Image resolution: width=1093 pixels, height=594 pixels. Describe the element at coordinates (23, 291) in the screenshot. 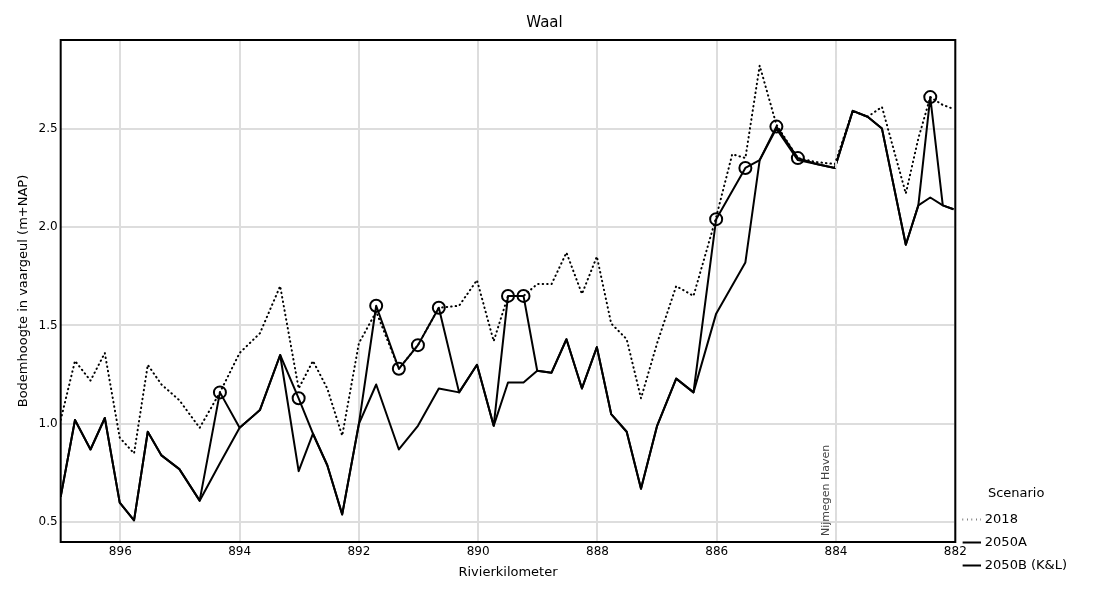

I see `y-axis-title: Bodemhoogte in vaargeul (m+NAP)` at that location.